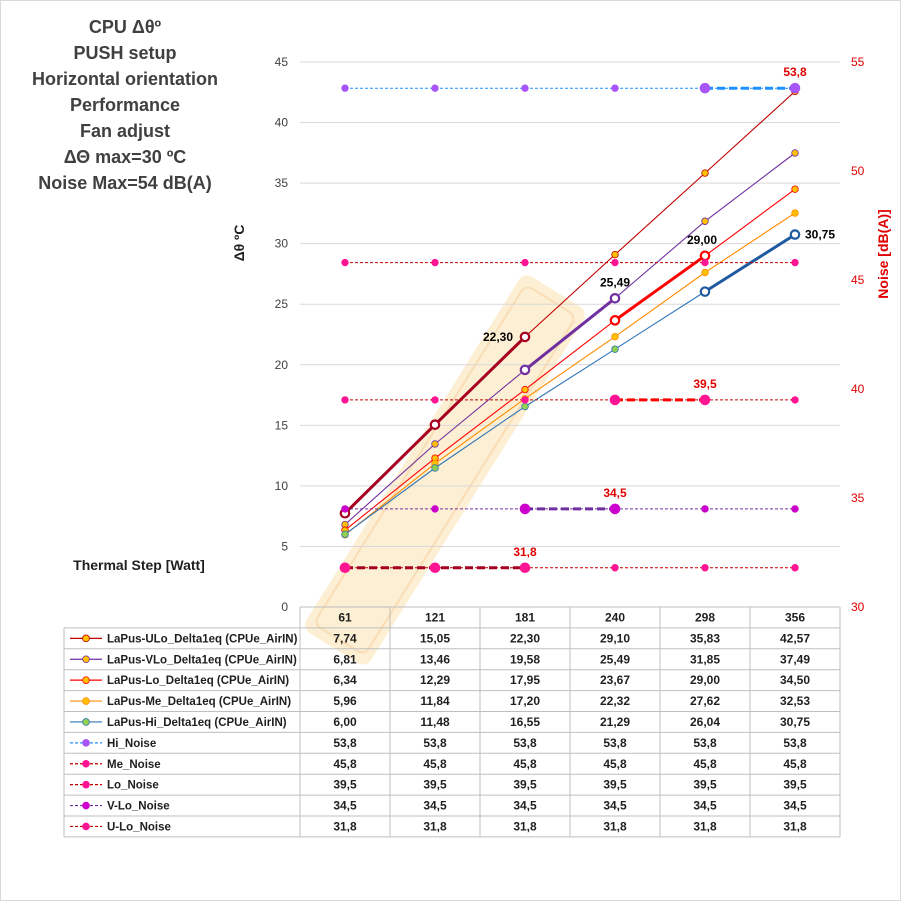 This screenshot has width=901, height=901. What do you see at coordinates (615, 701) in the screenshot?
I see `table-cell: 22,32` at bounding box center [615, 701].